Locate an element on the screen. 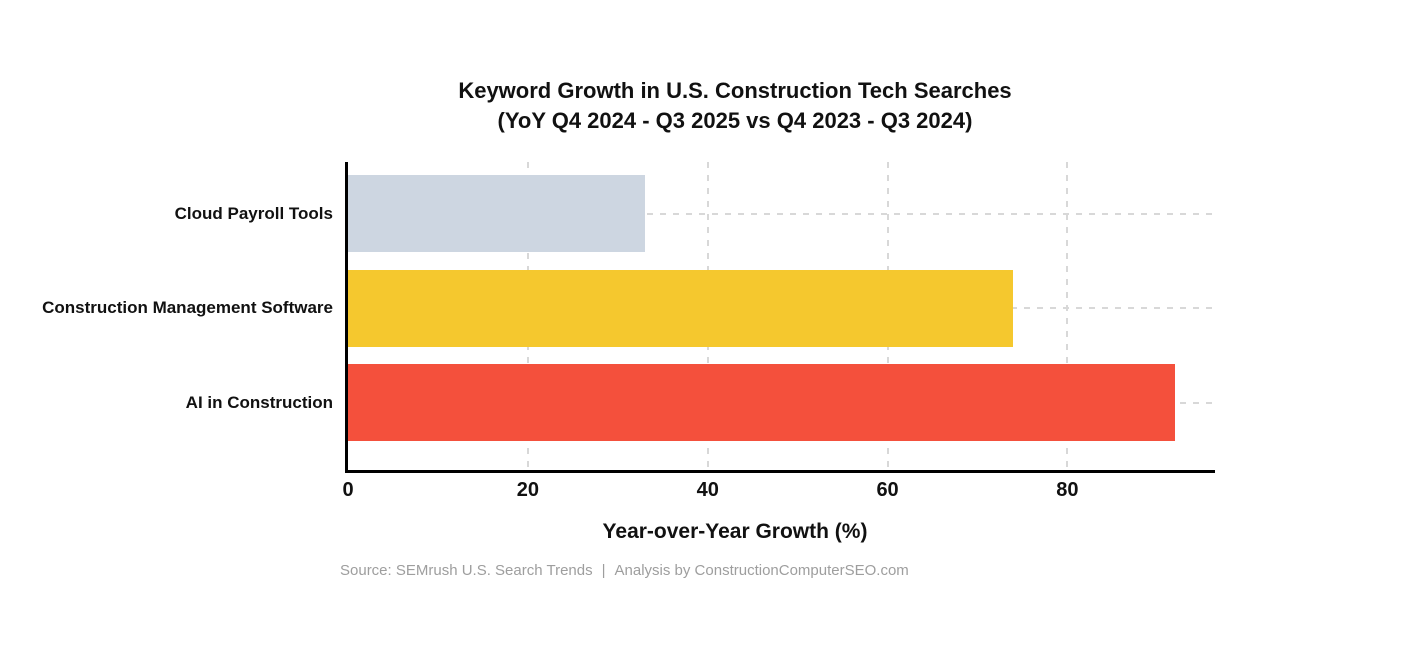  category-label: Construction Management Software is located at coordinates (187, 307).